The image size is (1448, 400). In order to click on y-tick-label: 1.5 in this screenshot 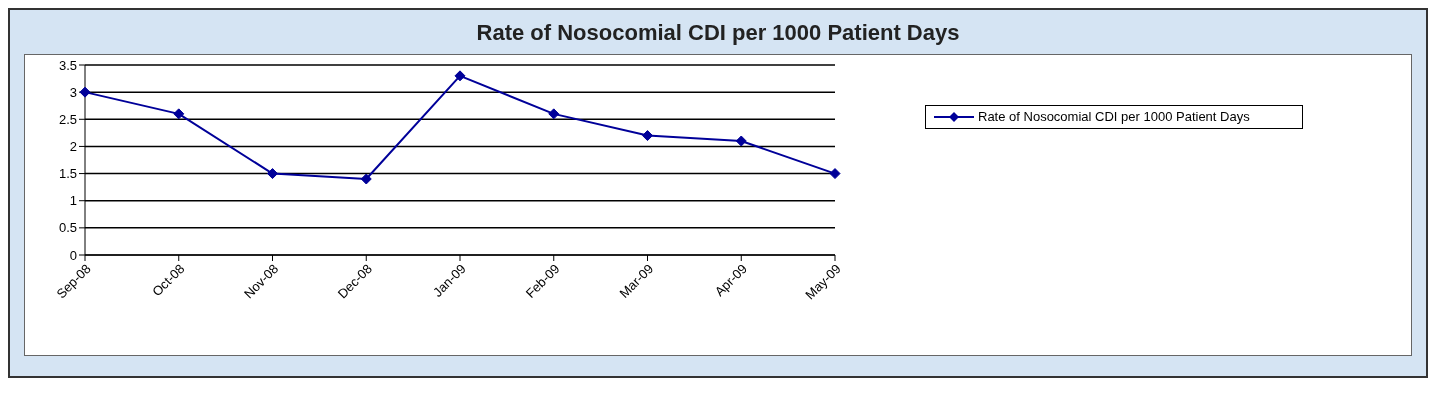, I will do `click(67, 174)`.